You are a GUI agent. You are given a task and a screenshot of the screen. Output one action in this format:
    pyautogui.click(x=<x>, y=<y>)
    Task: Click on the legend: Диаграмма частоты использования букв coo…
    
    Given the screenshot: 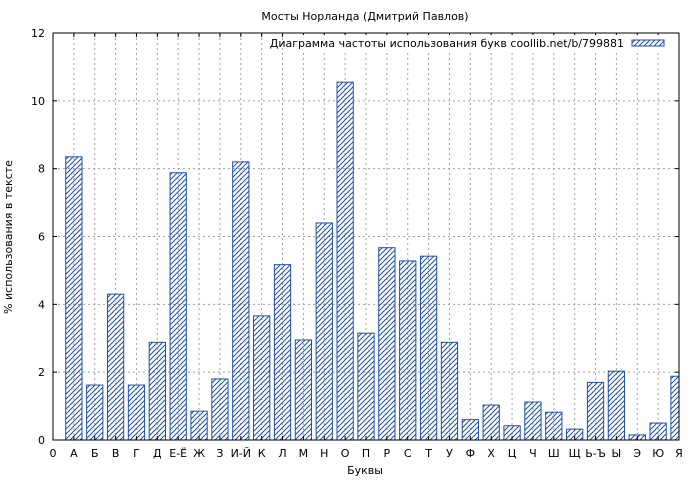 What is the action you would take?
    pyautogui.click(x=473, y=43)
    